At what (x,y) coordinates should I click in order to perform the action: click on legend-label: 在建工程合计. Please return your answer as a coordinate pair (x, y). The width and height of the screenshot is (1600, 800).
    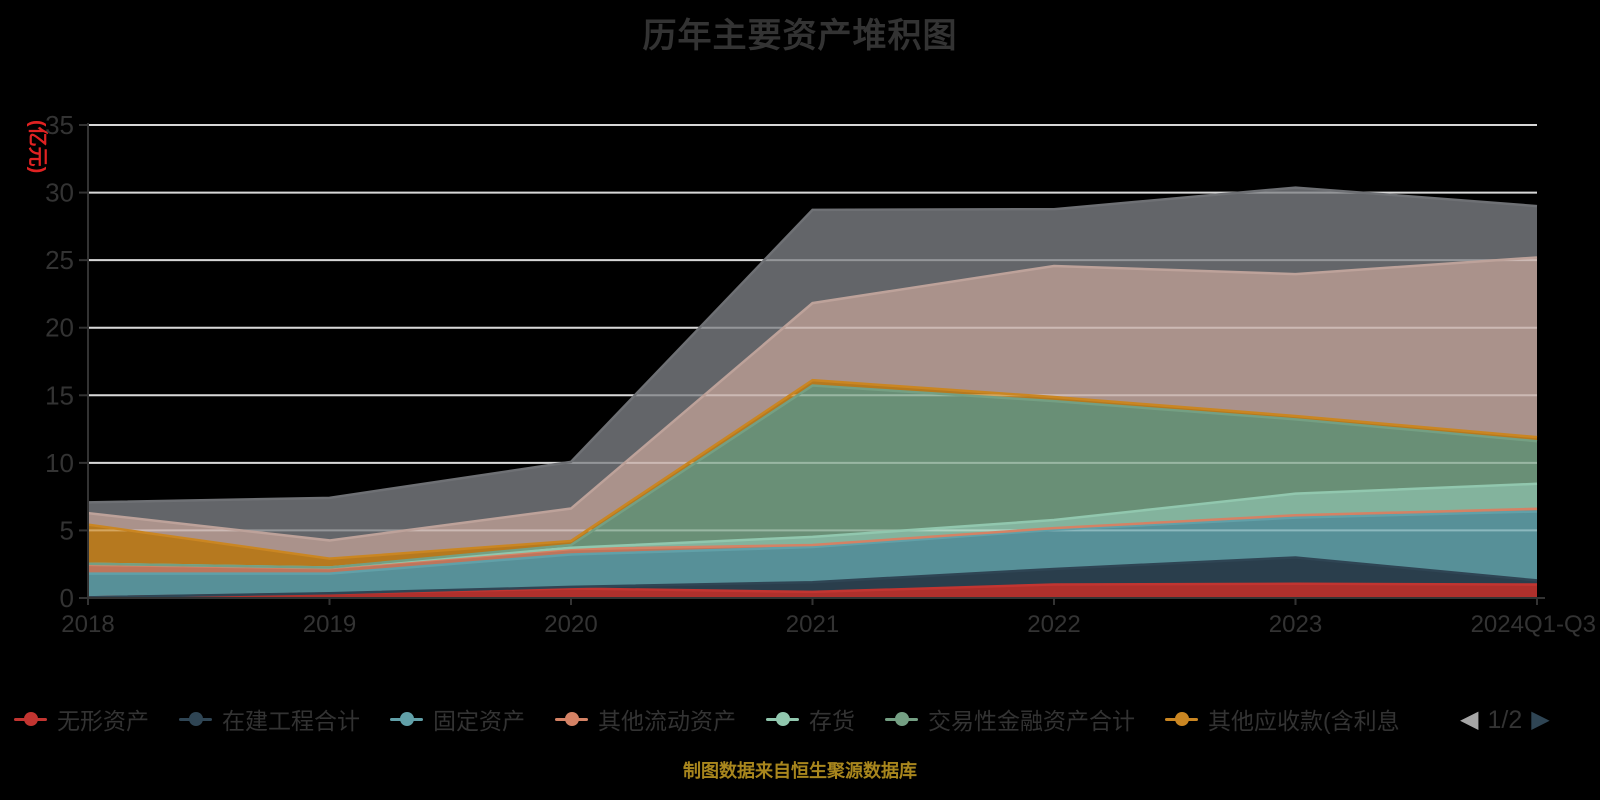
    Looking at the image, I should click on (291, 721).